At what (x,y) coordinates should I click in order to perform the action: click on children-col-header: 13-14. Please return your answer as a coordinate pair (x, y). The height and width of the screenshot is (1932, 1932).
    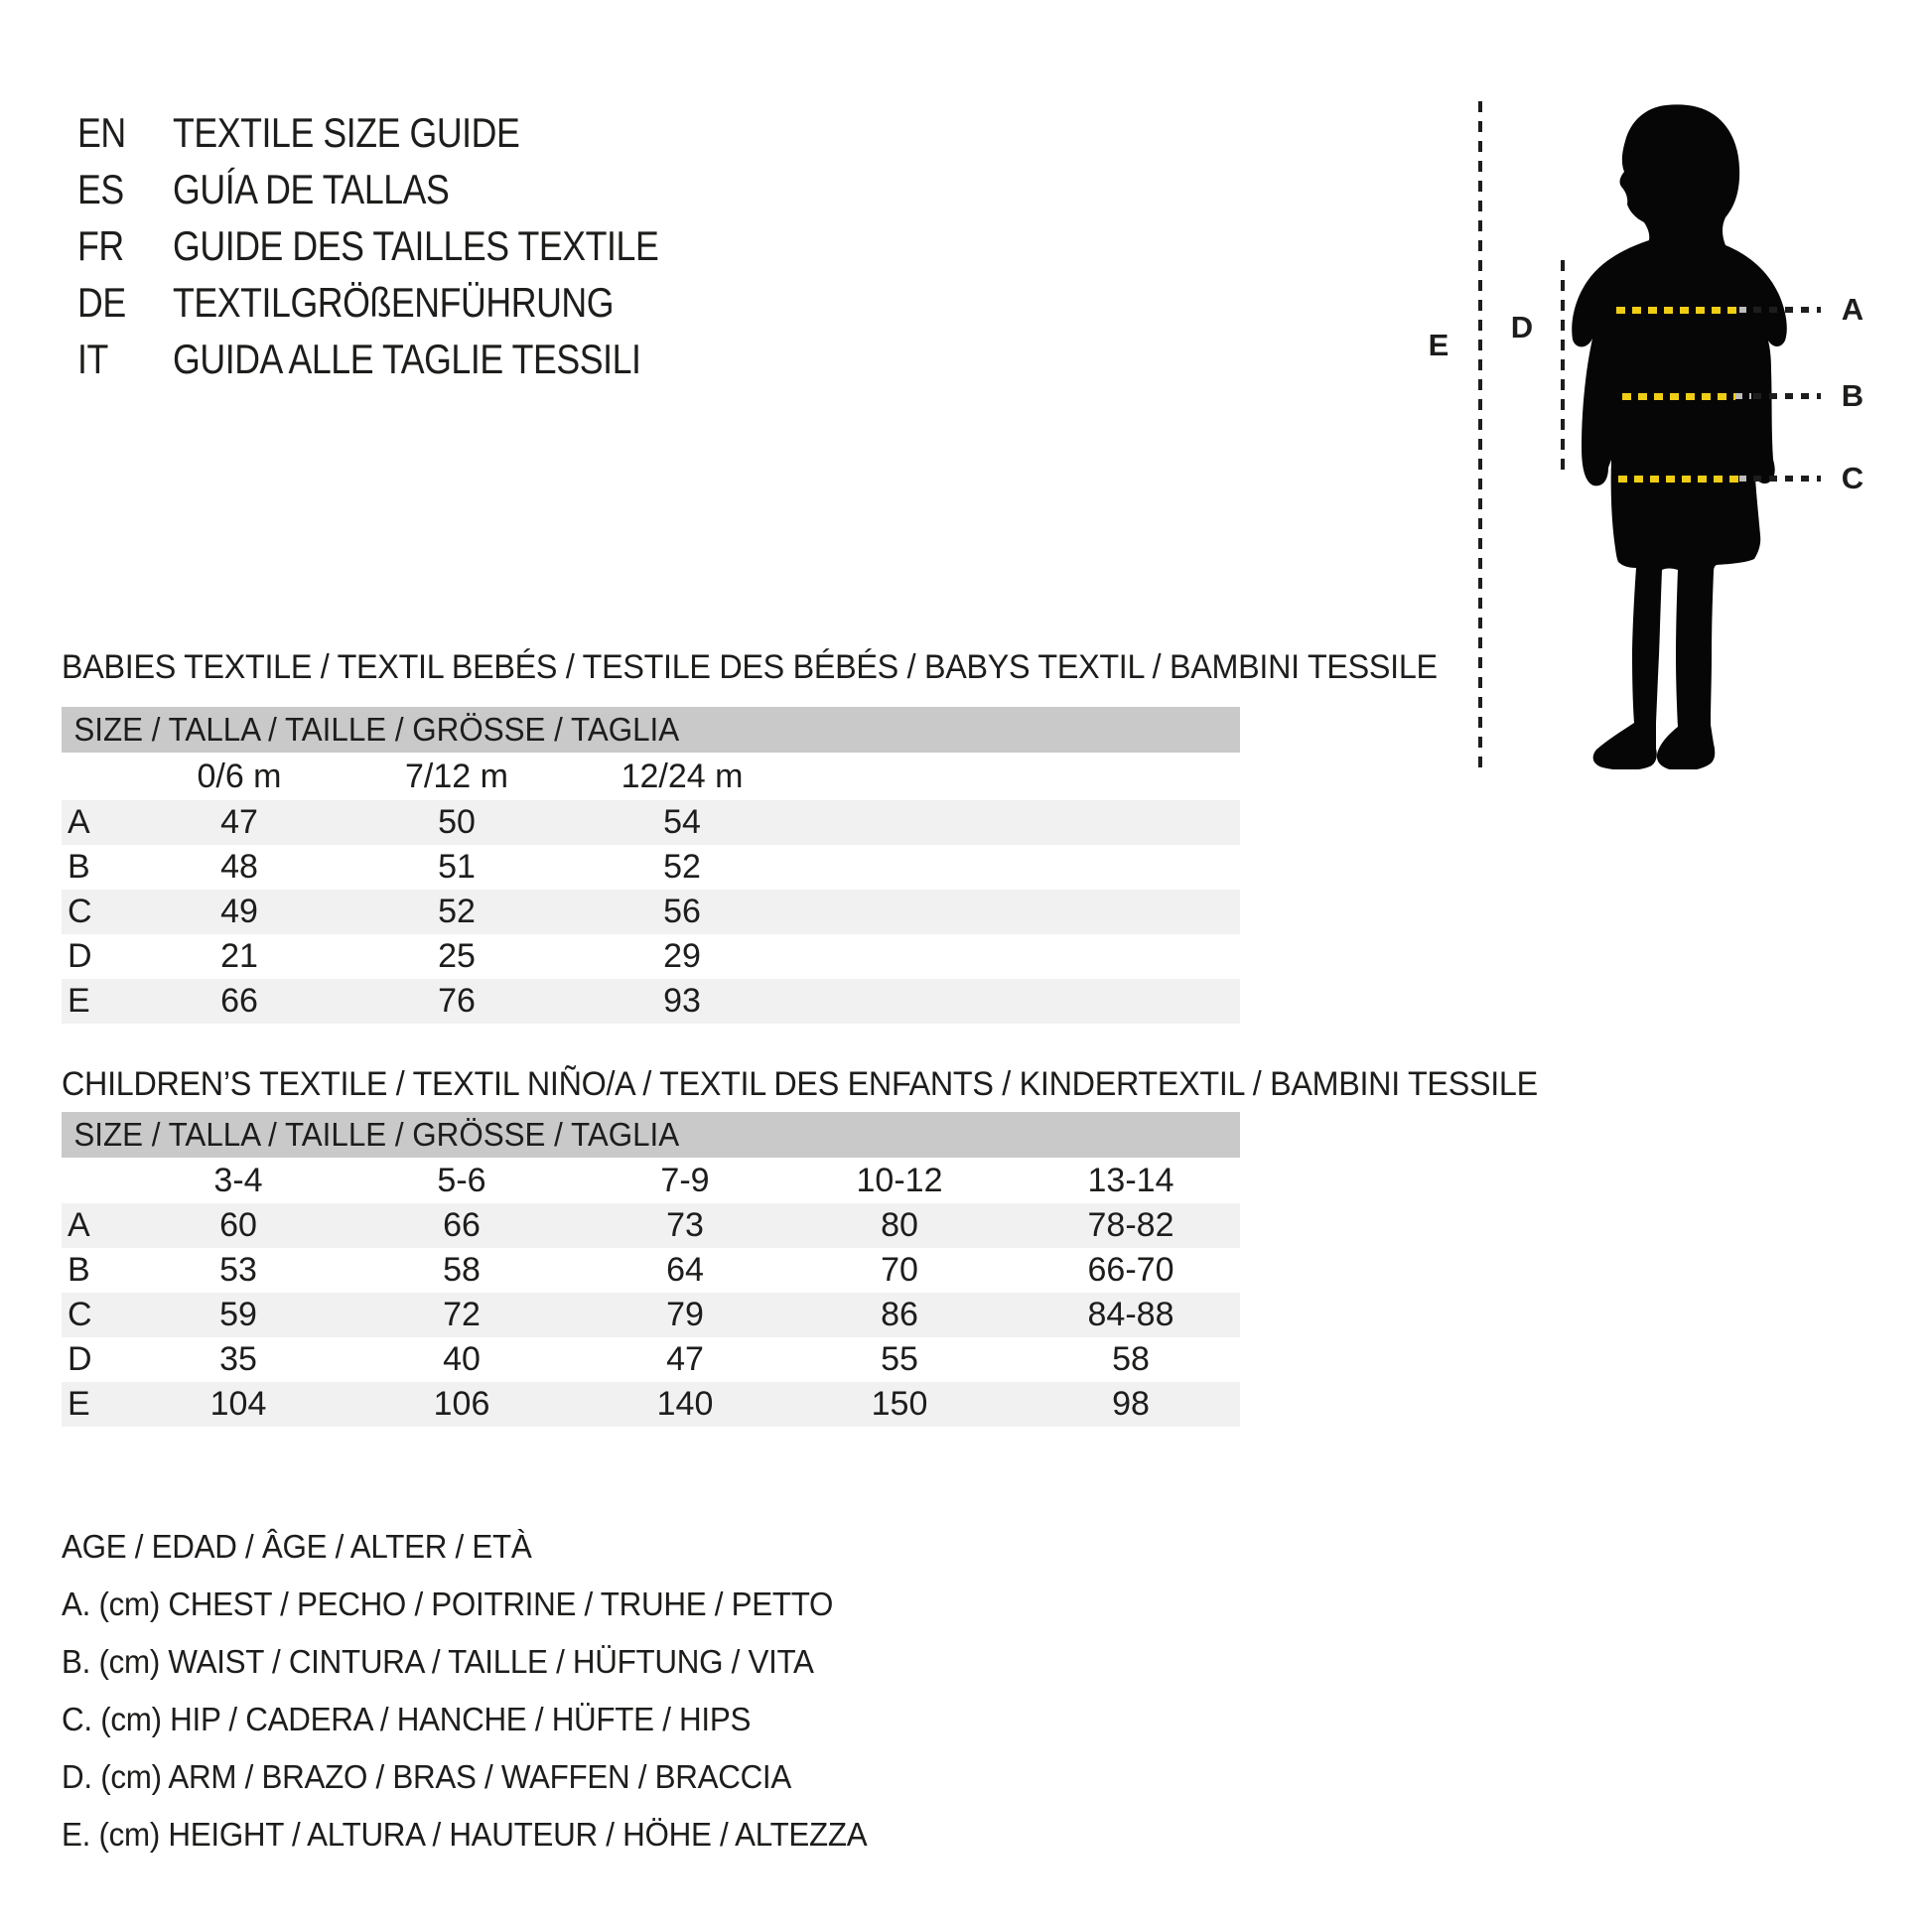
    Looking at the image, I should click on (1130, 1180).